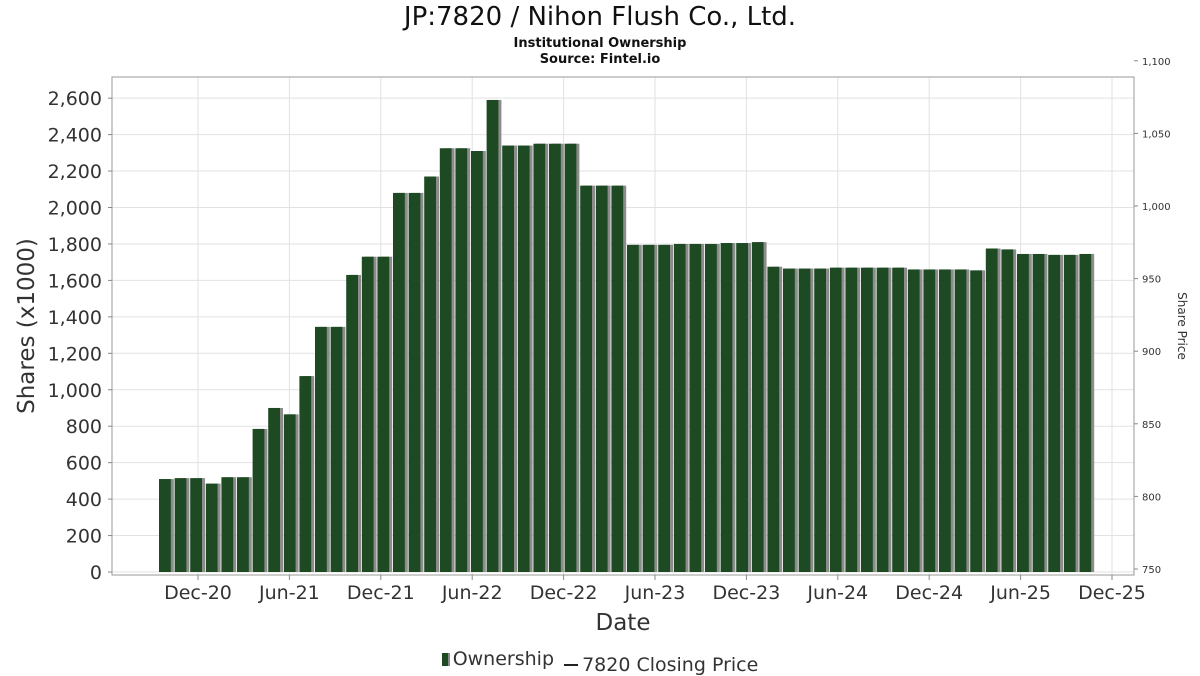  I want to click on y2-tick-label: 900, so click(1151, 352).